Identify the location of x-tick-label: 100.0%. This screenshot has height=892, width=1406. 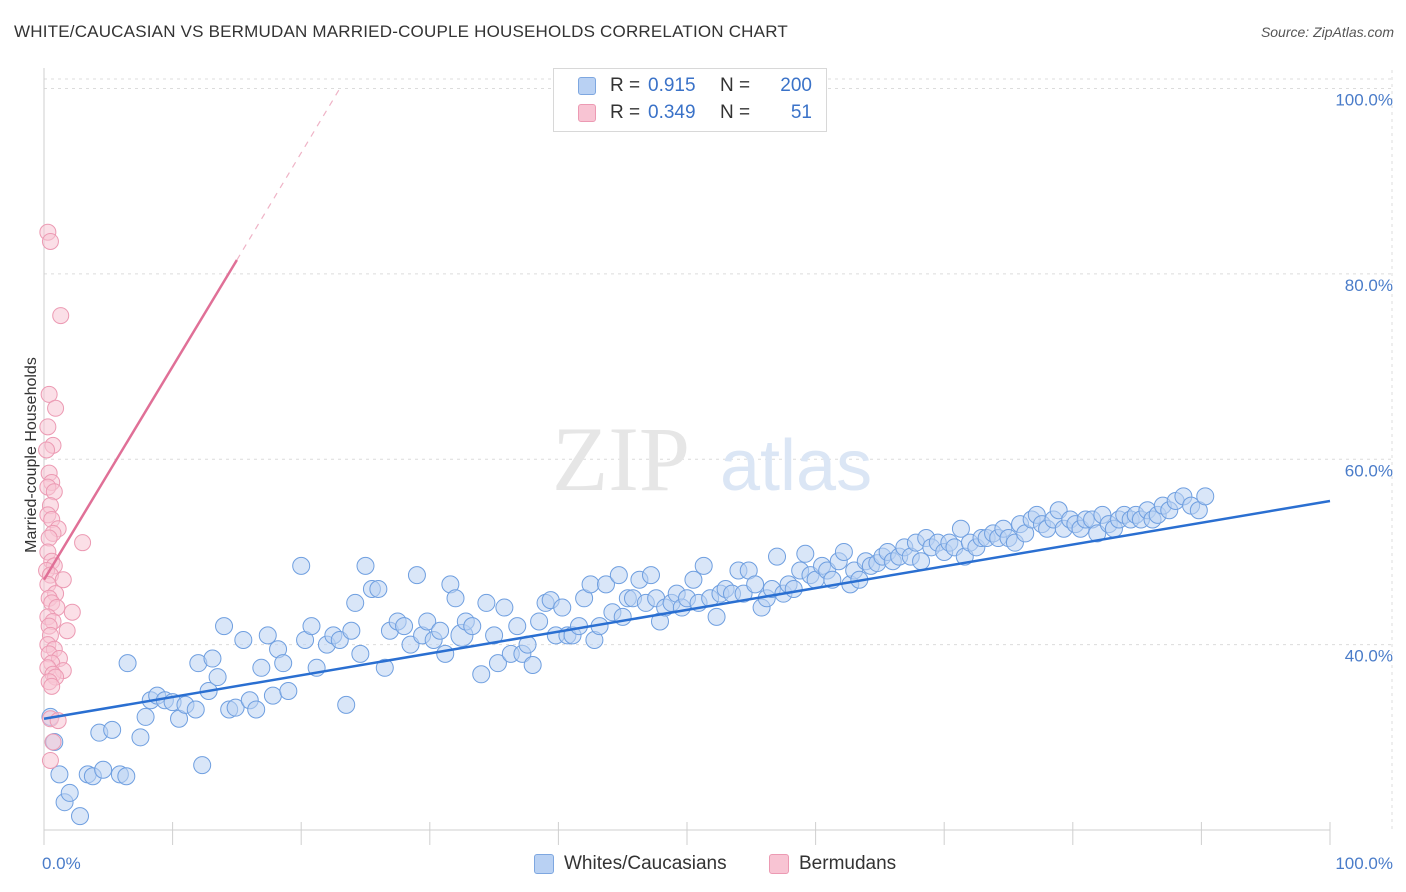
(1364, 863).